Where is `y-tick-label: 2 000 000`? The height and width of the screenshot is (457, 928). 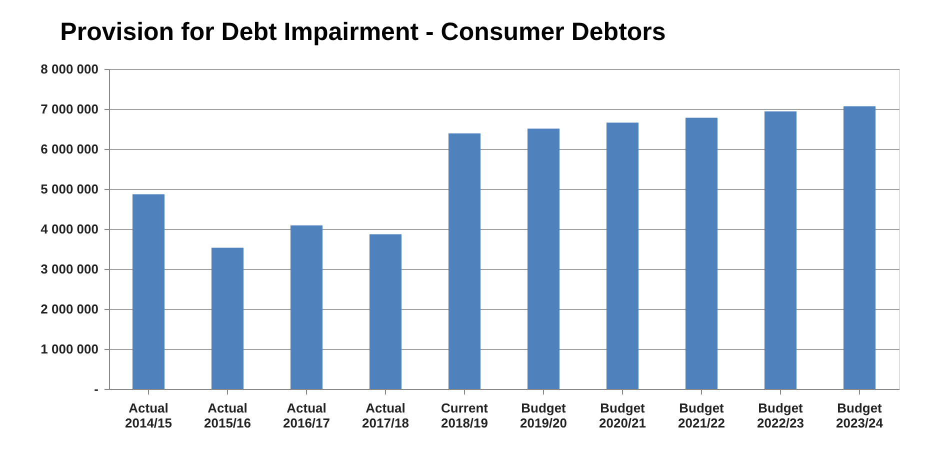 y-tick-label: 2 000 000 is located at coordinates (69, 309).